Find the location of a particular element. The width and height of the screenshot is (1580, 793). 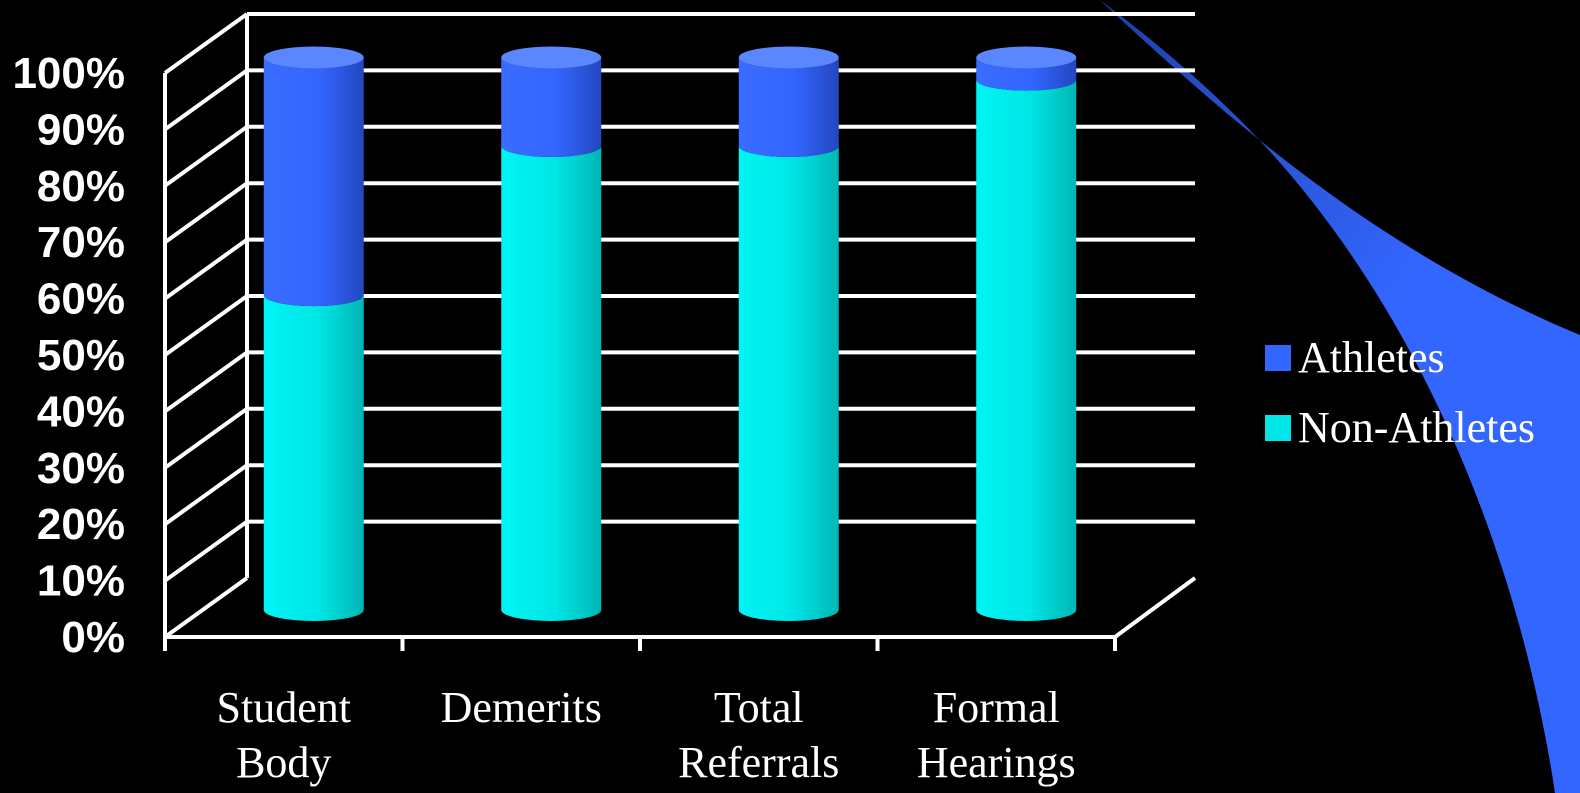

x-tick-label: Total Referrals is located at coordinates (758, 735).